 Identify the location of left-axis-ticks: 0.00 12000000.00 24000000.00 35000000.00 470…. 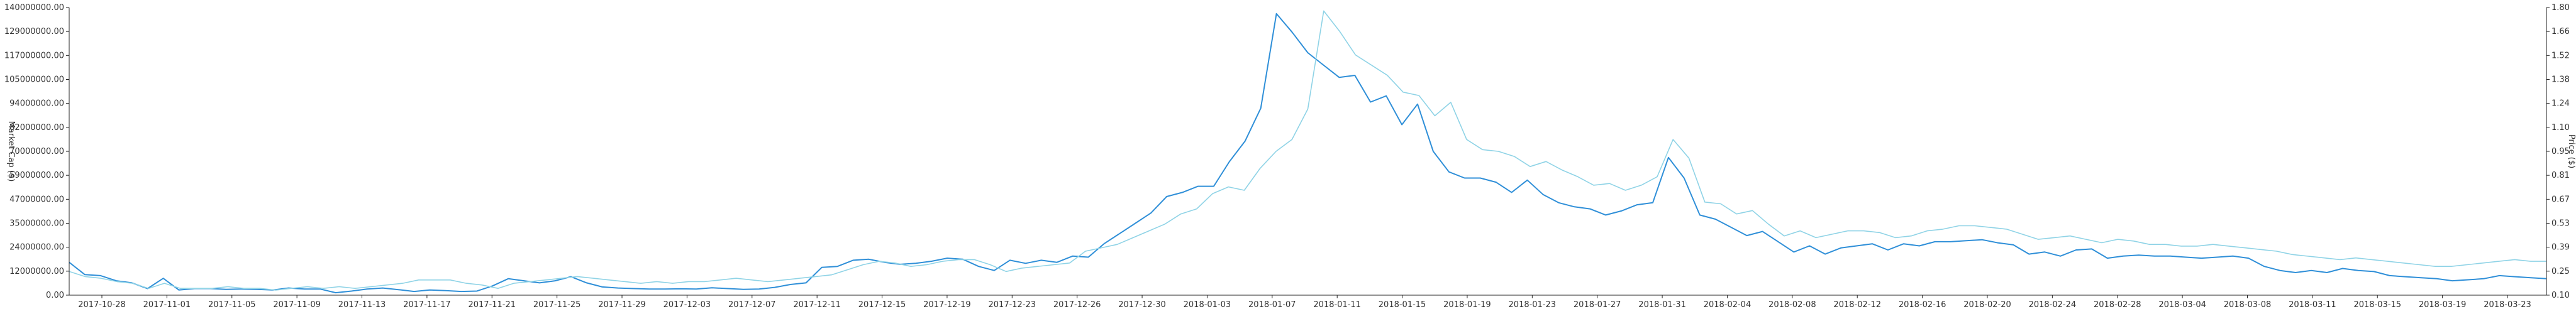
(36, 151).